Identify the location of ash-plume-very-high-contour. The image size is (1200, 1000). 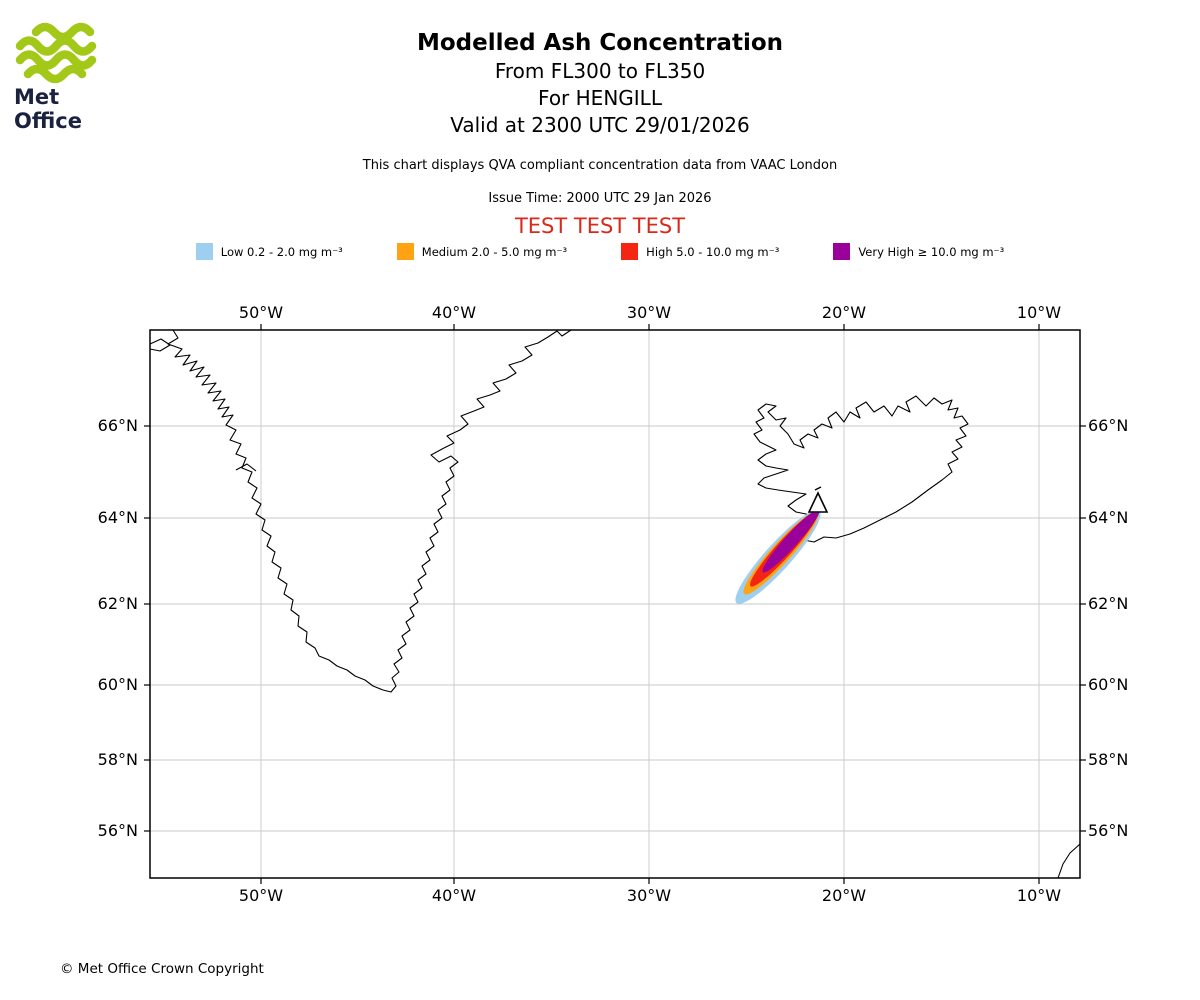
(791, 541).